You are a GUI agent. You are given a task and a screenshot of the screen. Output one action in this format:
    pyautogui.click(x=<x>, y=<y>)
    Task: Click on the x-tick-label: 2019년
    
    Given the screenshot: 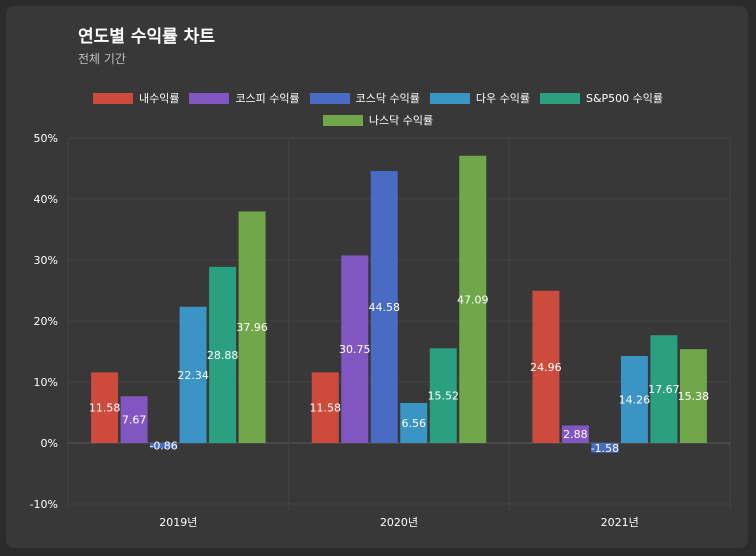 What is the action you would take?
    pyautogui.click(x=178, y=522)
    